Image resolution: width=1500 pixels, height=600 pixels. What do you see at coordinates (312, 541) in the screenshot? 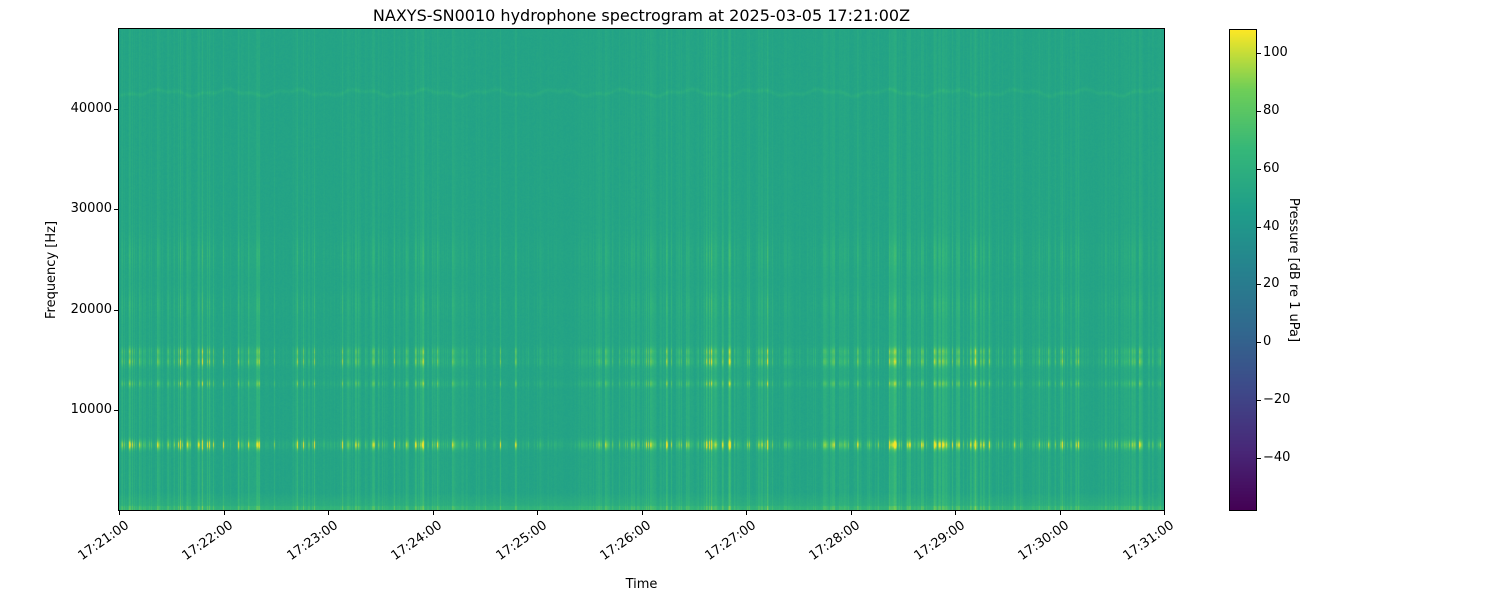
I see `x-tick-label: 17:23:00` at bounding box center [312, 541].